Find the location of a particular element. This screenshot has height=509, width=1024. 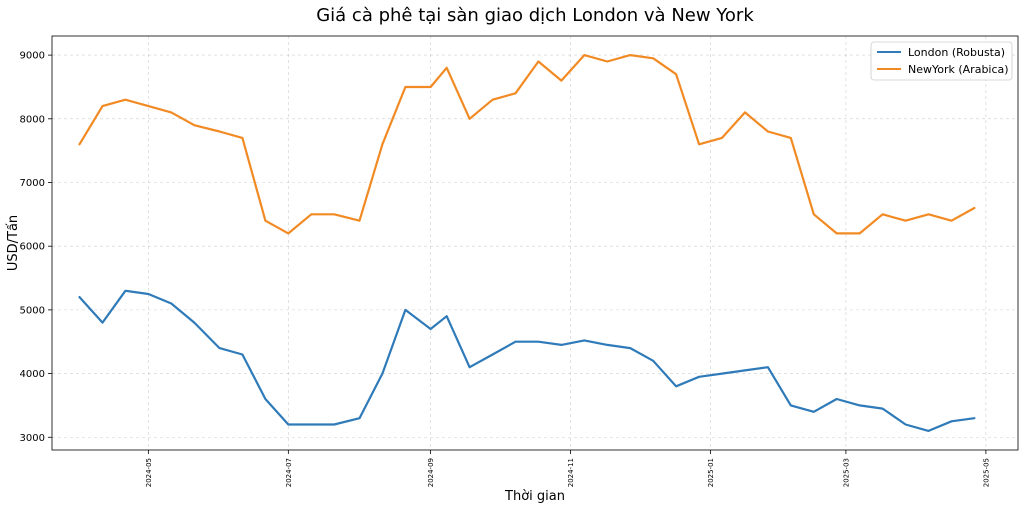

x-tick-label: 2024-07 is located at coordinates (289, 472).